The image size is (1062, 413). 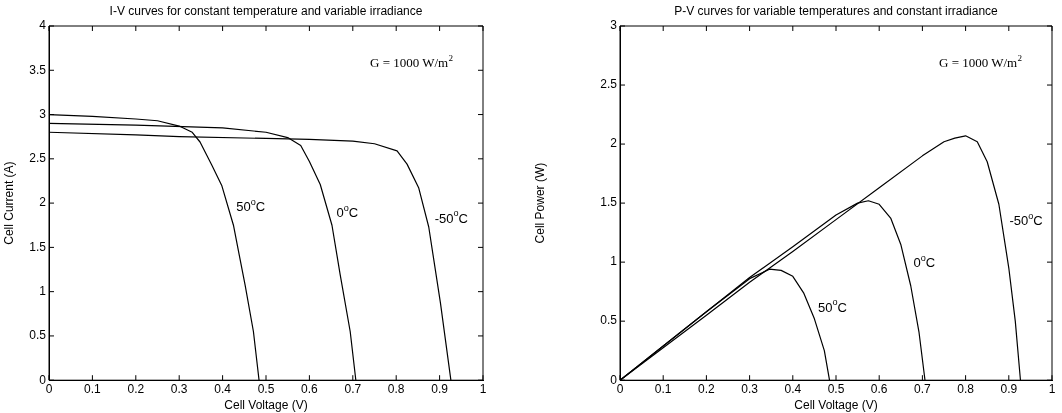 I want to click on y-tick-label: 3.5, so click(x=38, y=69).